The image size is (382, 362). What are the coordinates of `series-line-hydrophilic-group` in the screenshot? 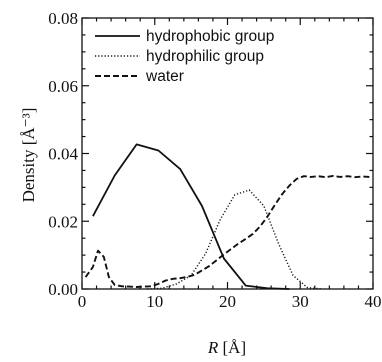 It's located at (235, 239).